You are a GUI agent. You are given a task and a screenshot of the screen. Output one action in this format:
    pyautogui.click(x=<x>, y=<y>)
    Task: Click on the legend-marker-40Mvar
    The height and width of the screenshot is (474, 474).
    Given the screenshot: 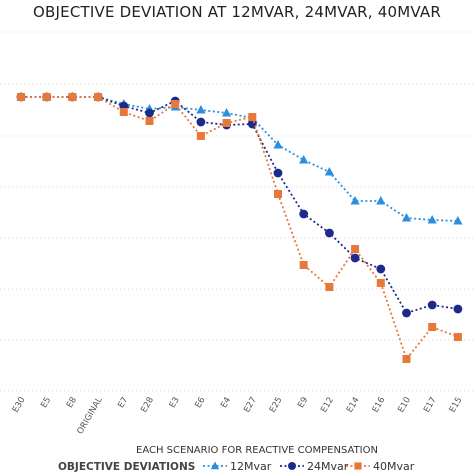 What is the action you would take?
    pyautogui.click(x=358, y=466)
    